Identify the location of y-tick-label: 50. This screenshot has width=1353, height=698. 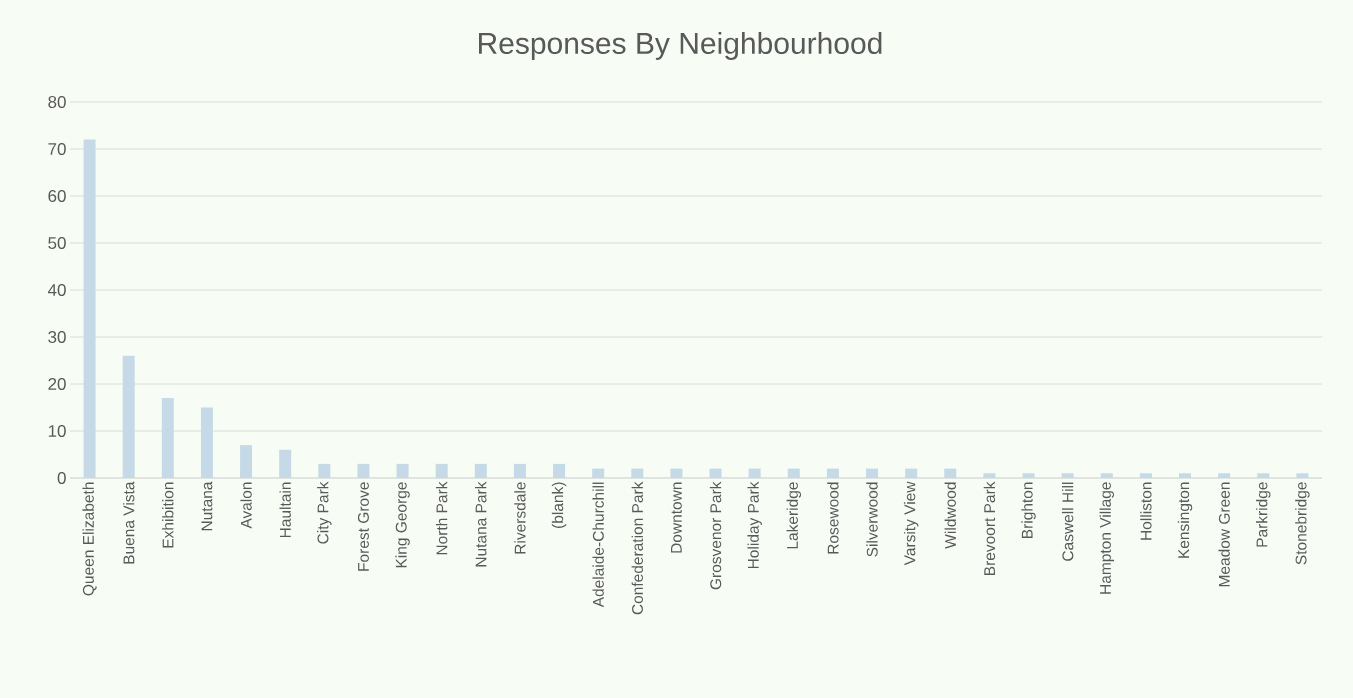
(57, 243).